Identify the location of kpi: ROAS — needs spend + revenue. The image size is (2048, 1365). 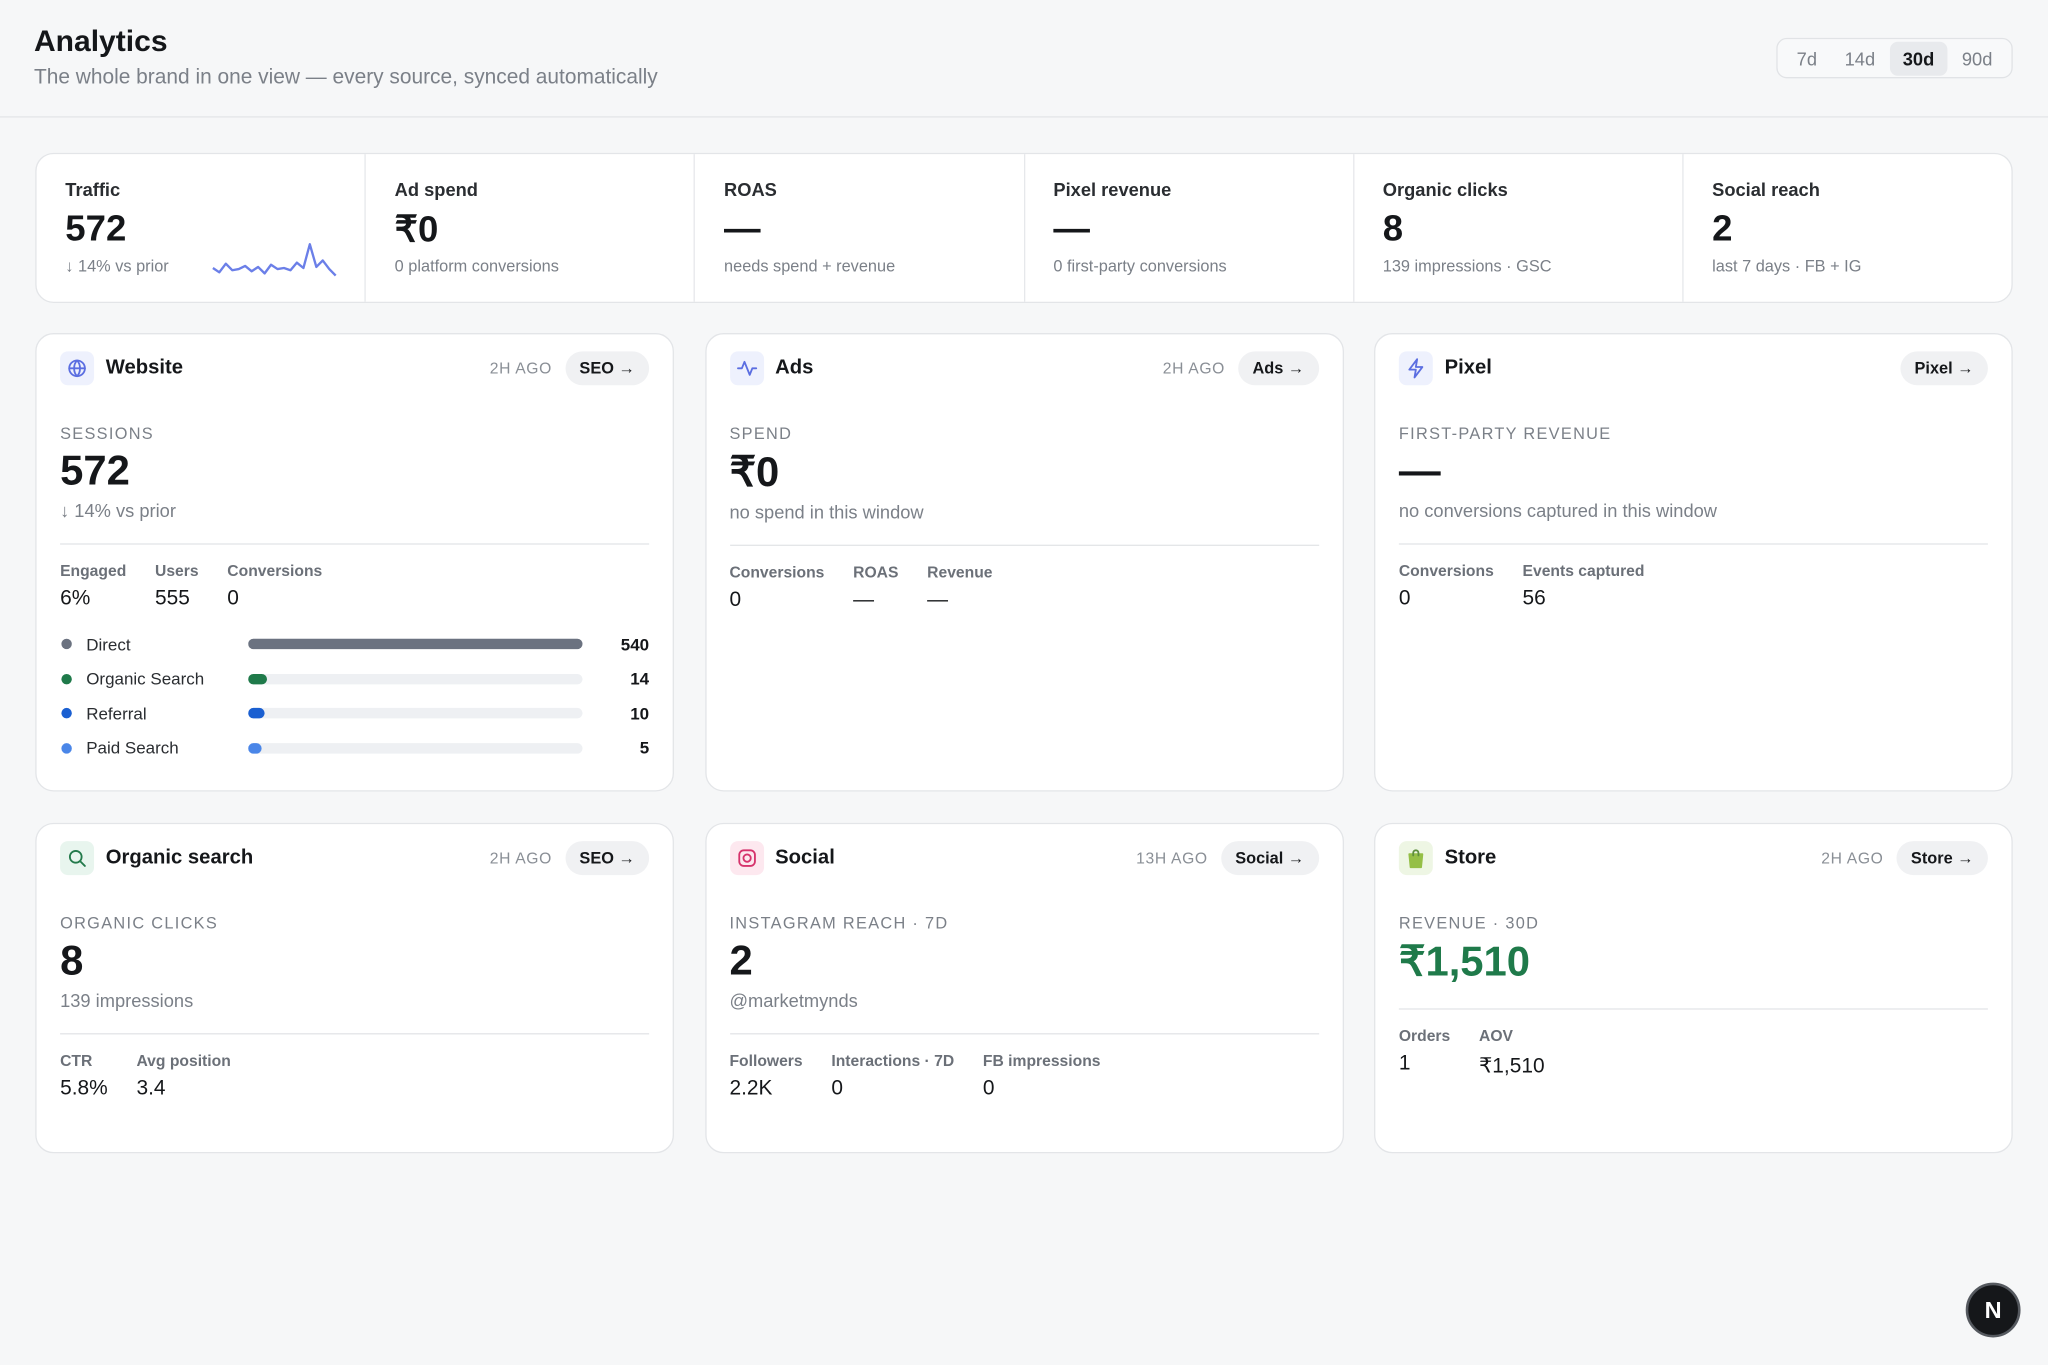
(858, 228).